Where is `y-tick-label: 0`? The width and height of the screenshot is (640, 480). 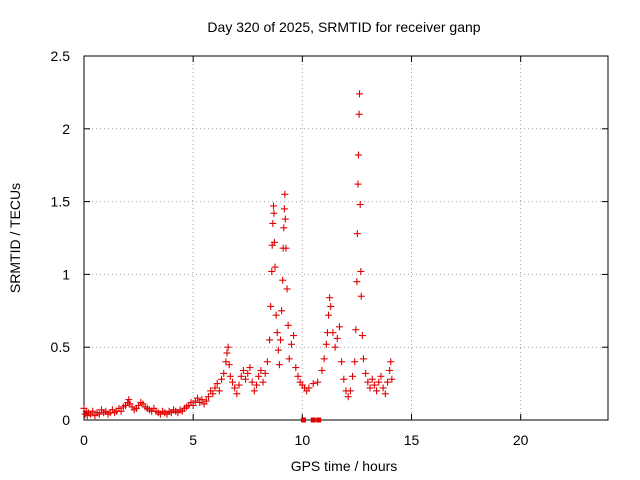 y-tick-label: 0 is located at coordinates (66, 420).